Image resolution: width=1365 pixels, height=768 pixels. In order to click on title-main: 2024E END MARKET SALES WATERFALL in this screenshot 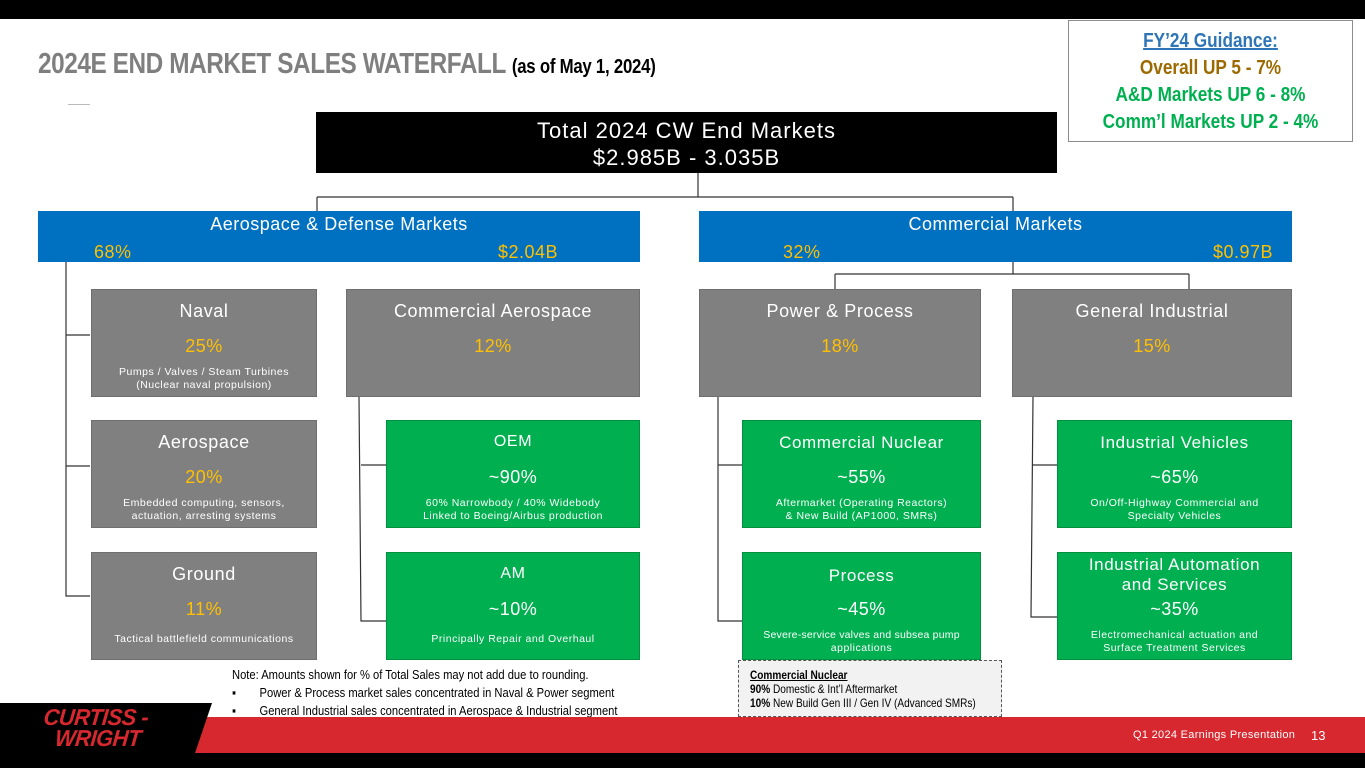, I will do `click(272, 64)`.